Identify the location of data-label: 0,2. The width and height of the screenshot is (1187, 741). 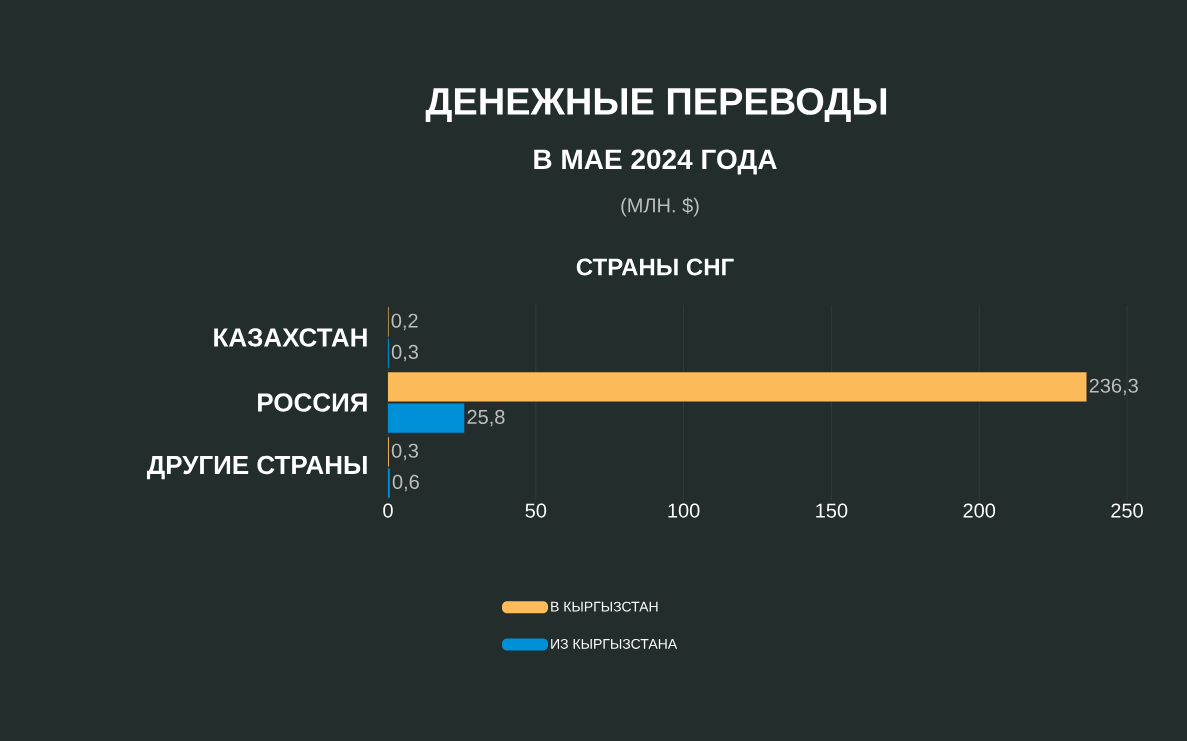
(404, 322).